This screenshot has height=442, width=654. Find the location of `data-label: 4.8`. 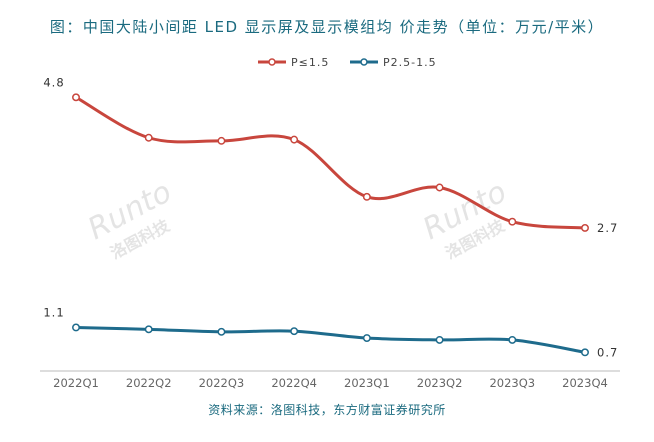

data-label: 4.8 is located at coordinates (53, 82).